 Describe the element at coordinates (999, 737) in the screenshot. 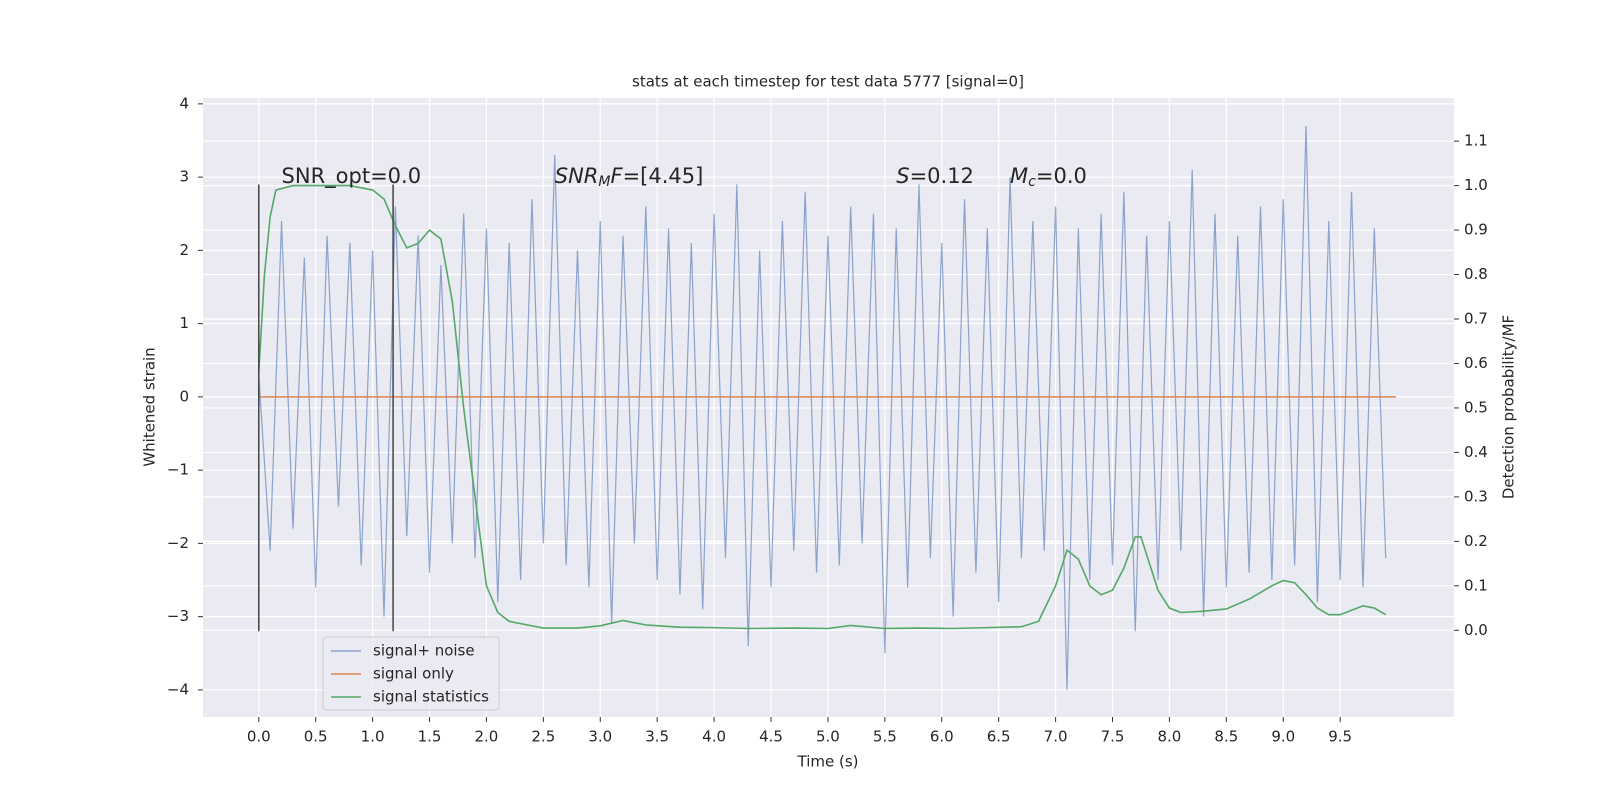

I see `x-tick-label: 6.5` at that location.